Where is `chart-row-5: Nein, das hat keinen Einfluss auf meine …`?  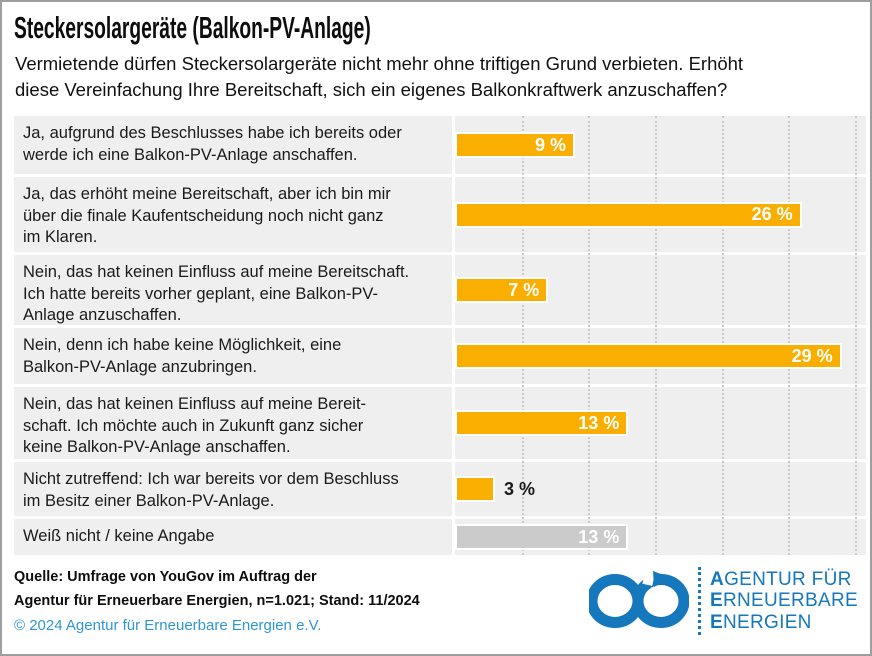 chart-row-5: Nein, das hat keinen Einfluss auf meine … is located at coordinates (440, 423).